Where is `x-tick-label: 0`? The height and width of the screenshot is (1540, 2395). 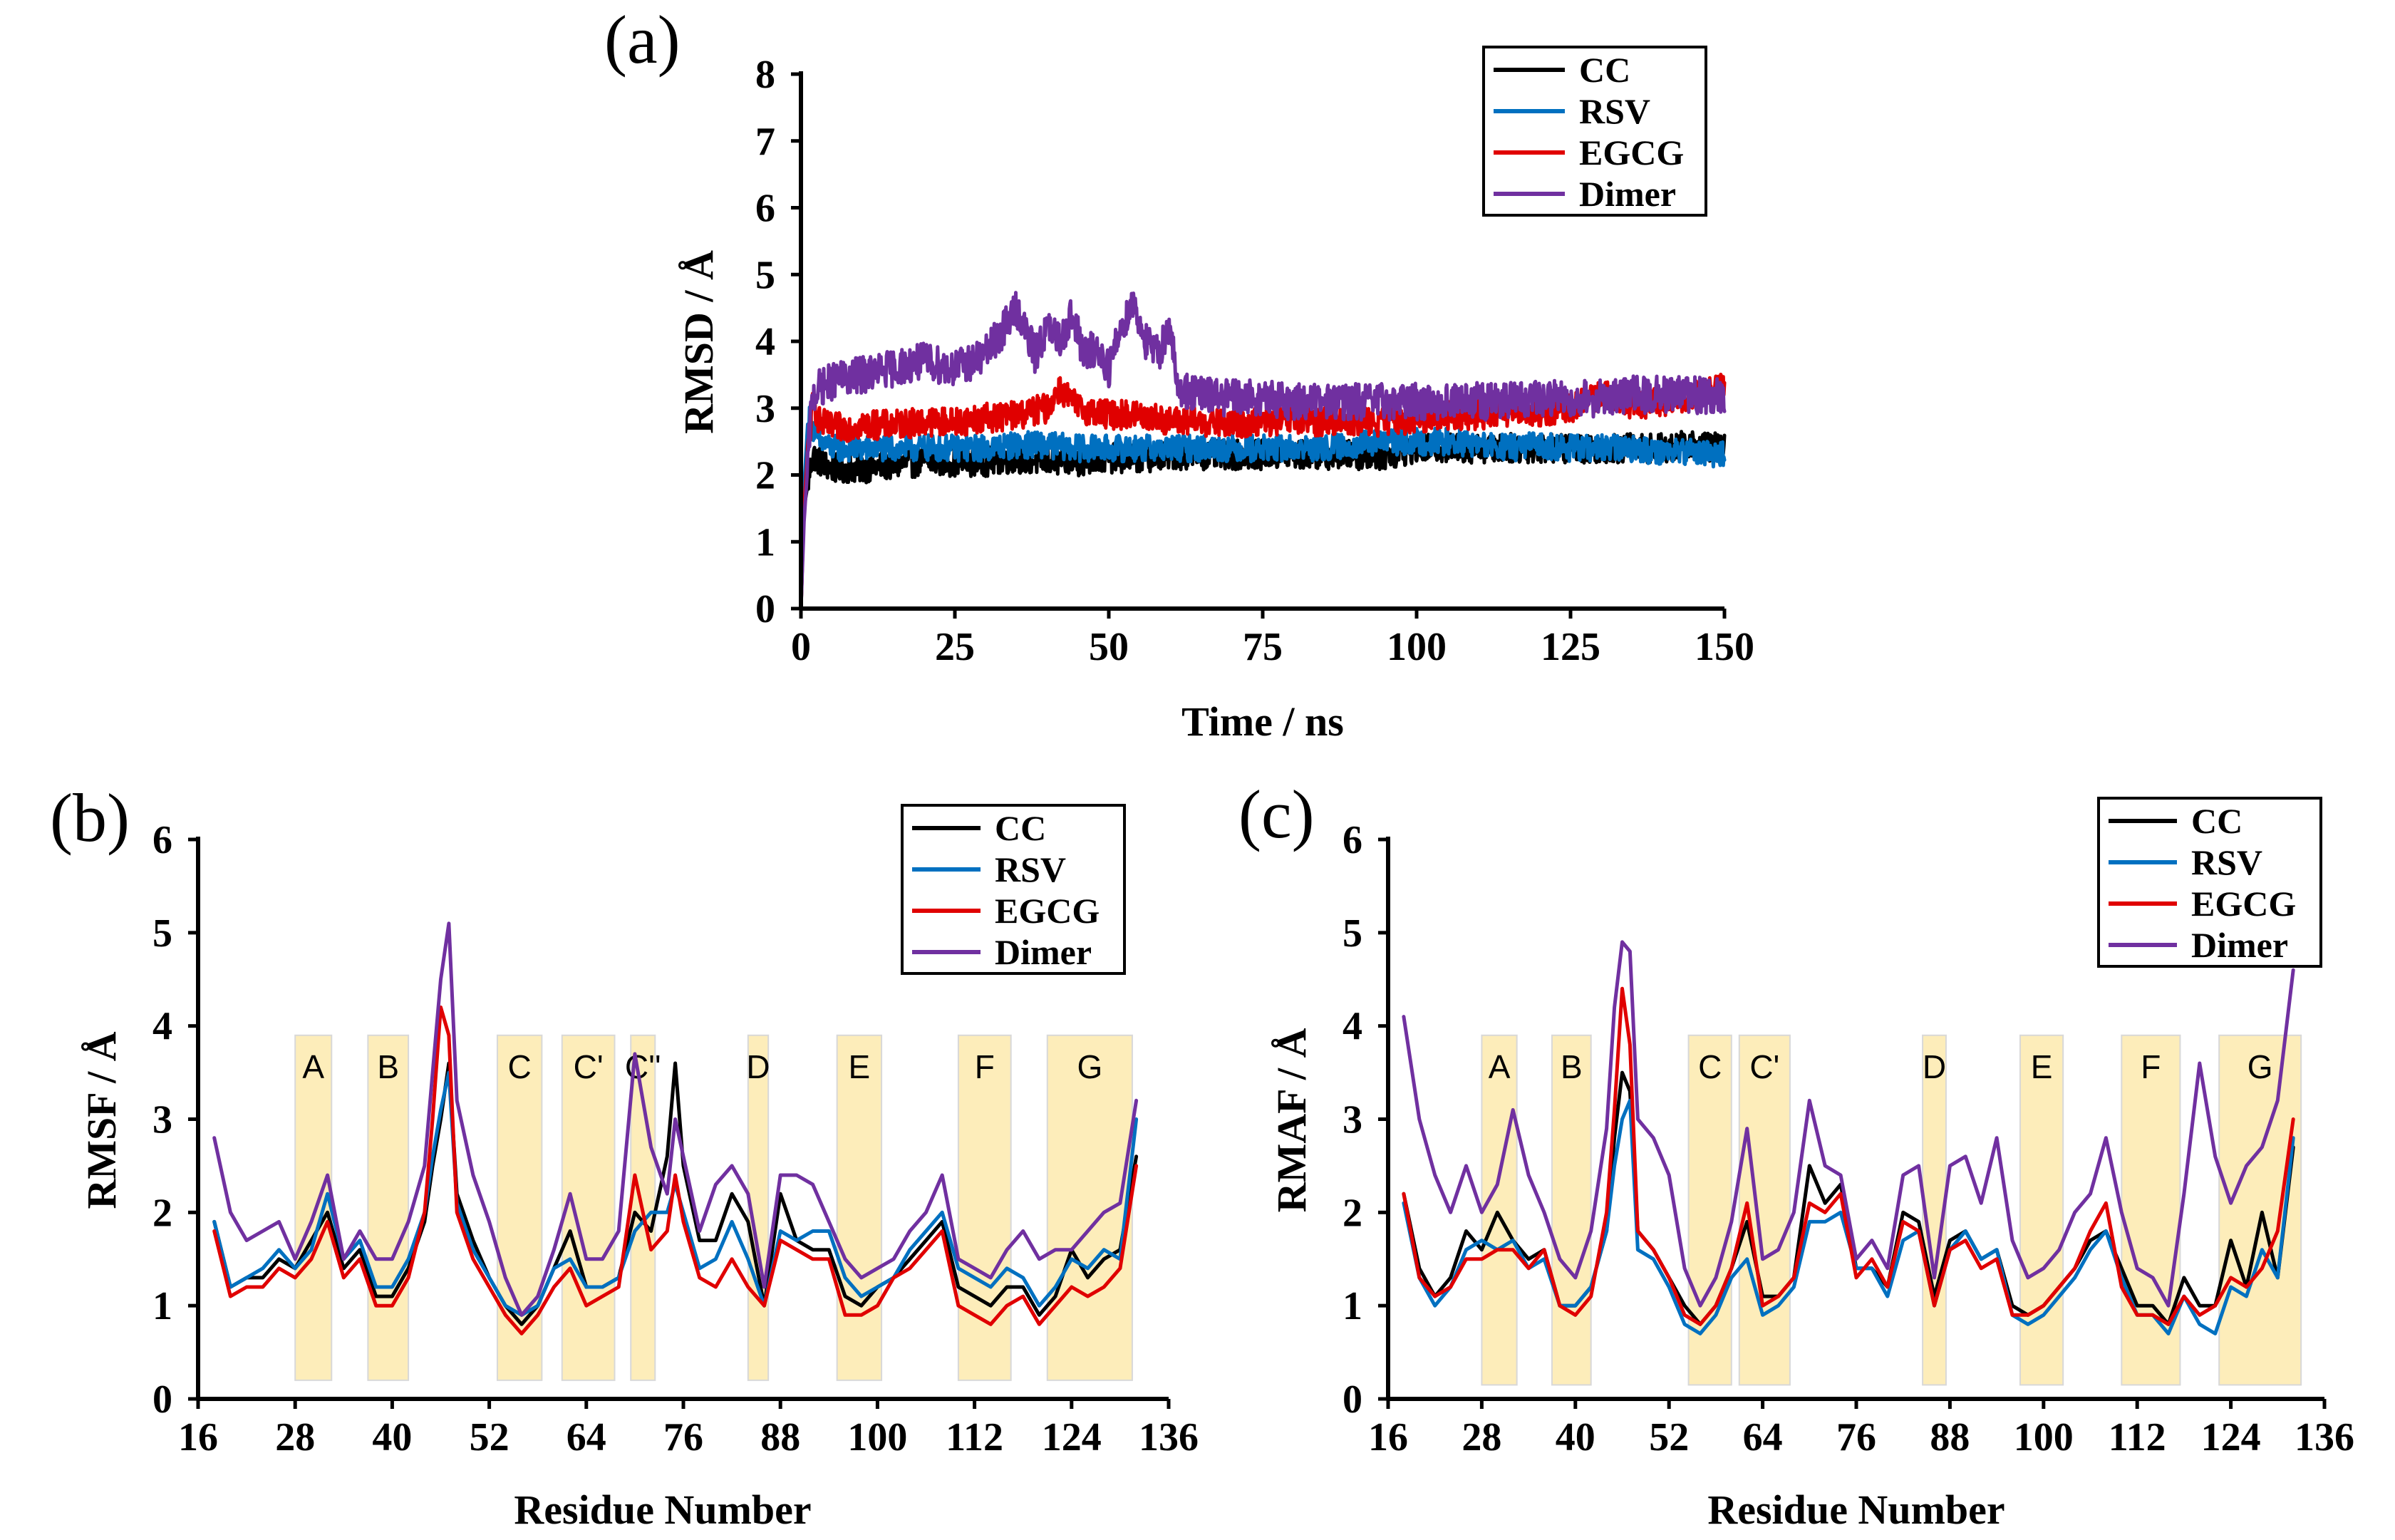 x-tick-label: 0 is located at coordinates (801, 647).